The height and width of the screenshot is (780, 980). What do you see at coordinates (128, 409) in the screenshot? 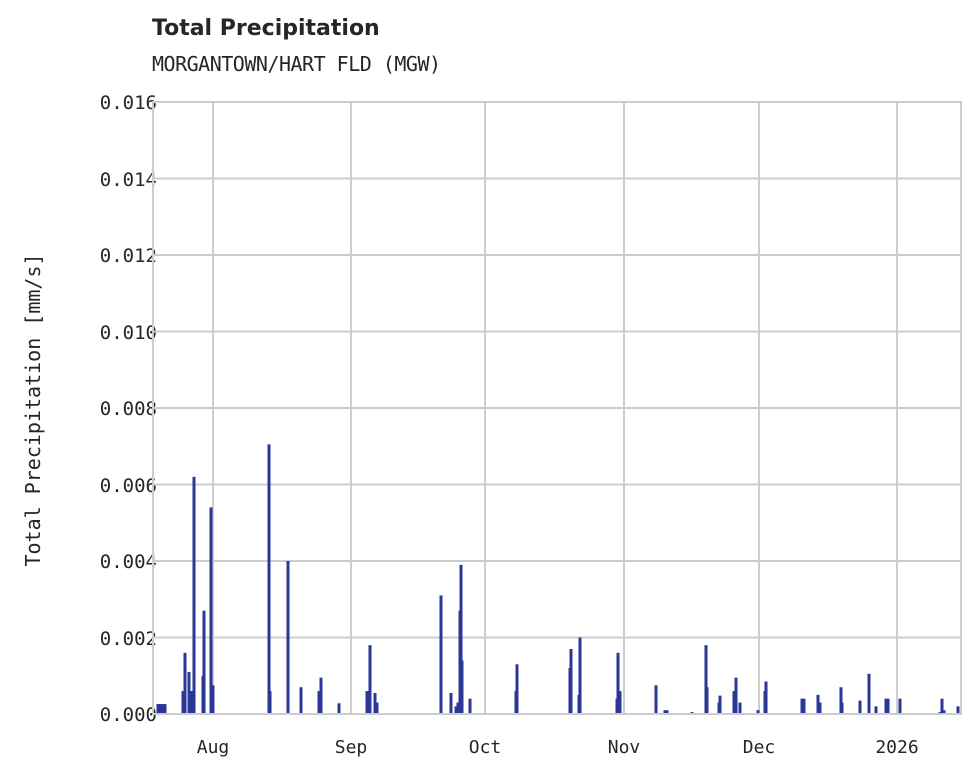
I see `y-tick-label: 0.008` at bounding box center [128, 409].